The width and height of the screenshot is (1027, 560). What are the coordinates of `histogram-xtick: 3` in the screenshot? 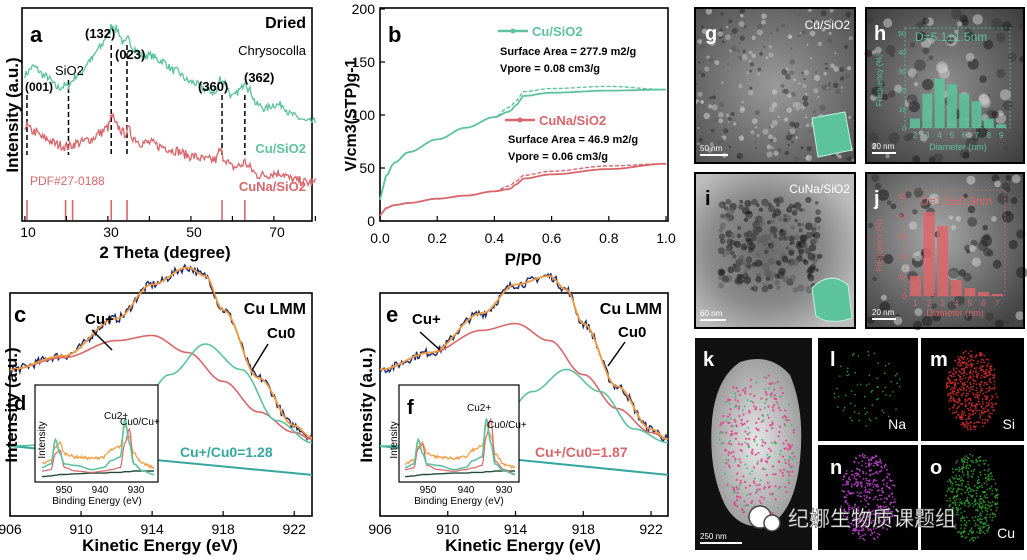 It's located at (927, 135).